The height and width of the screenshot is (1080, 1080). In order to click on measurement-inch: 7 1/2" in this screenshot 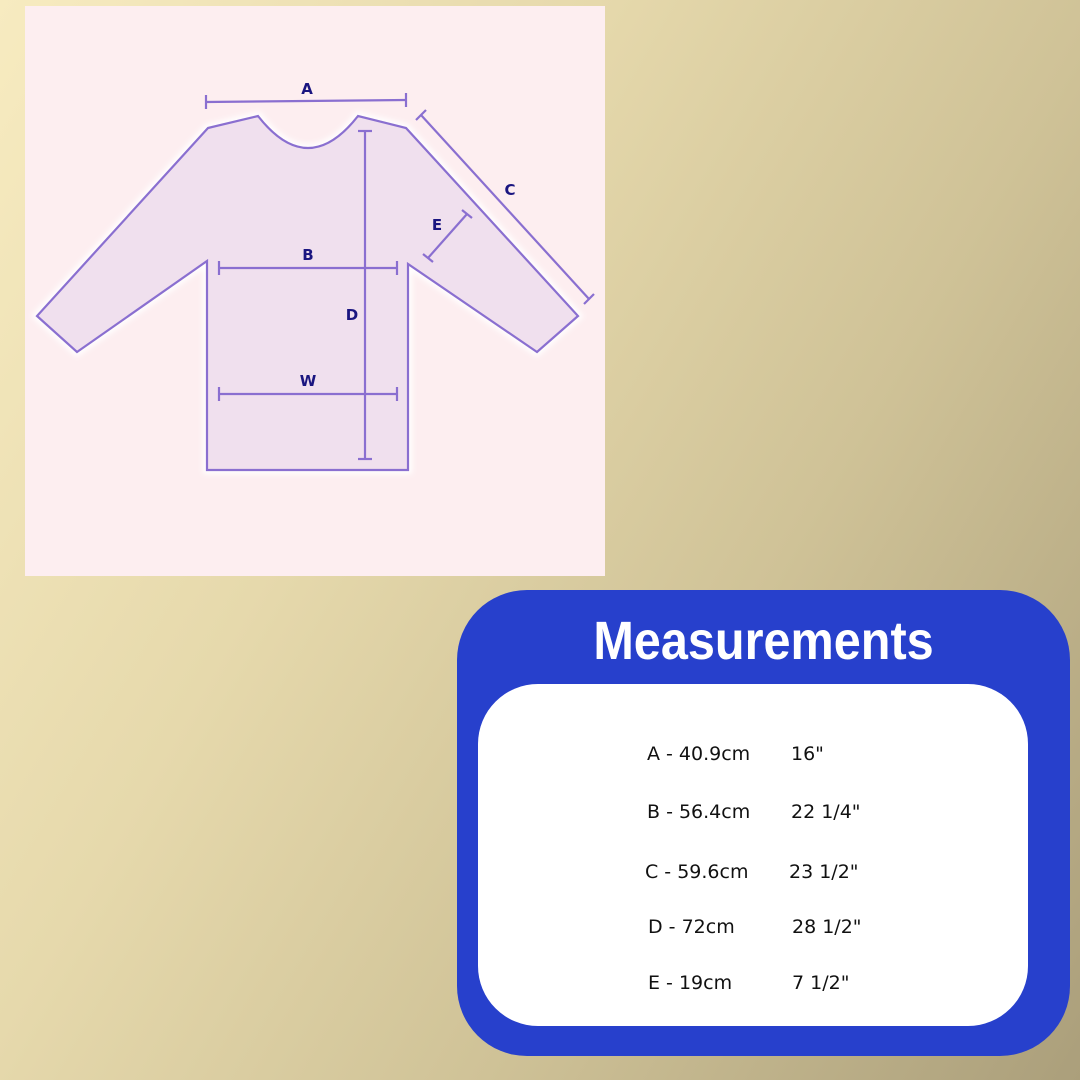, I will do `click(821, 983)`.